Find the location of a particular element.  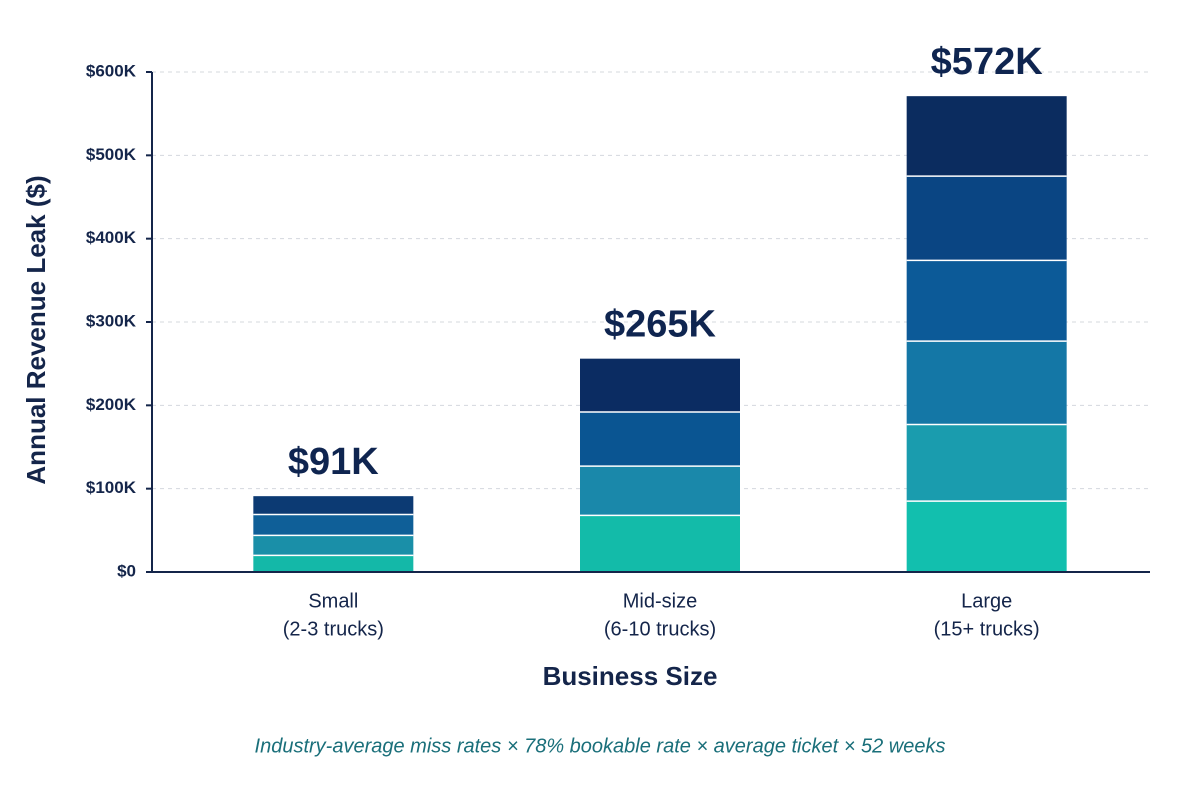

x-axis-title: Business Size is located at coordinates (630, 676).